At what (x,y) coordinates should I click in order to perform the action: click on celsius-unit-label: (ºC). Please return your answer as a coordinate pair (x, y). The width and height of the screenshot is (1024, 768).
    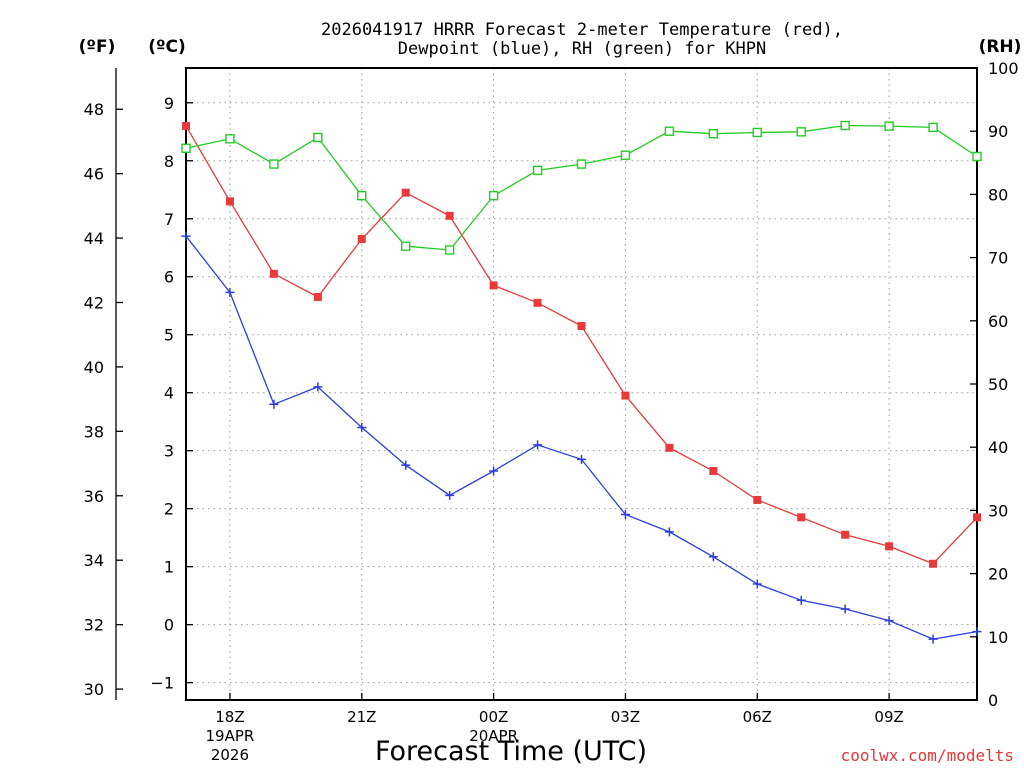
    Looking at the image, I should click on (167, 47).